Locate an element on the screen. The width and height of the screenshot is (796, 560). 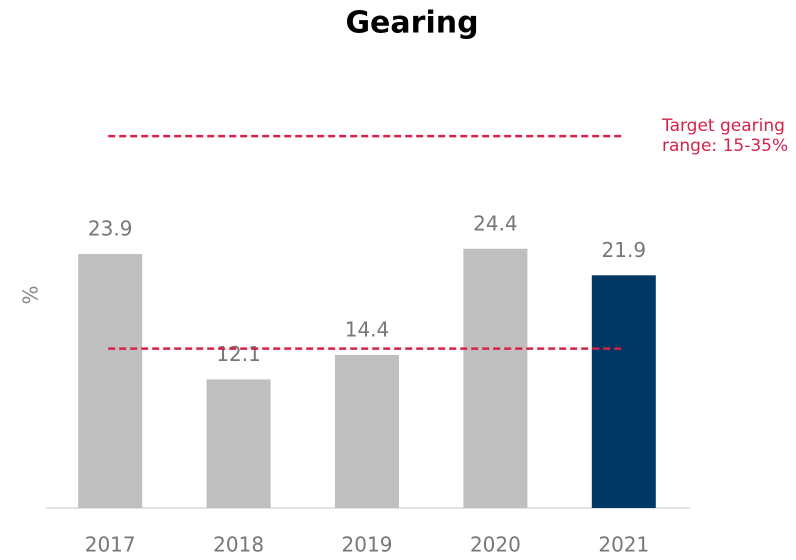
value-label: 23.9 is located at coordinates (110, 229).